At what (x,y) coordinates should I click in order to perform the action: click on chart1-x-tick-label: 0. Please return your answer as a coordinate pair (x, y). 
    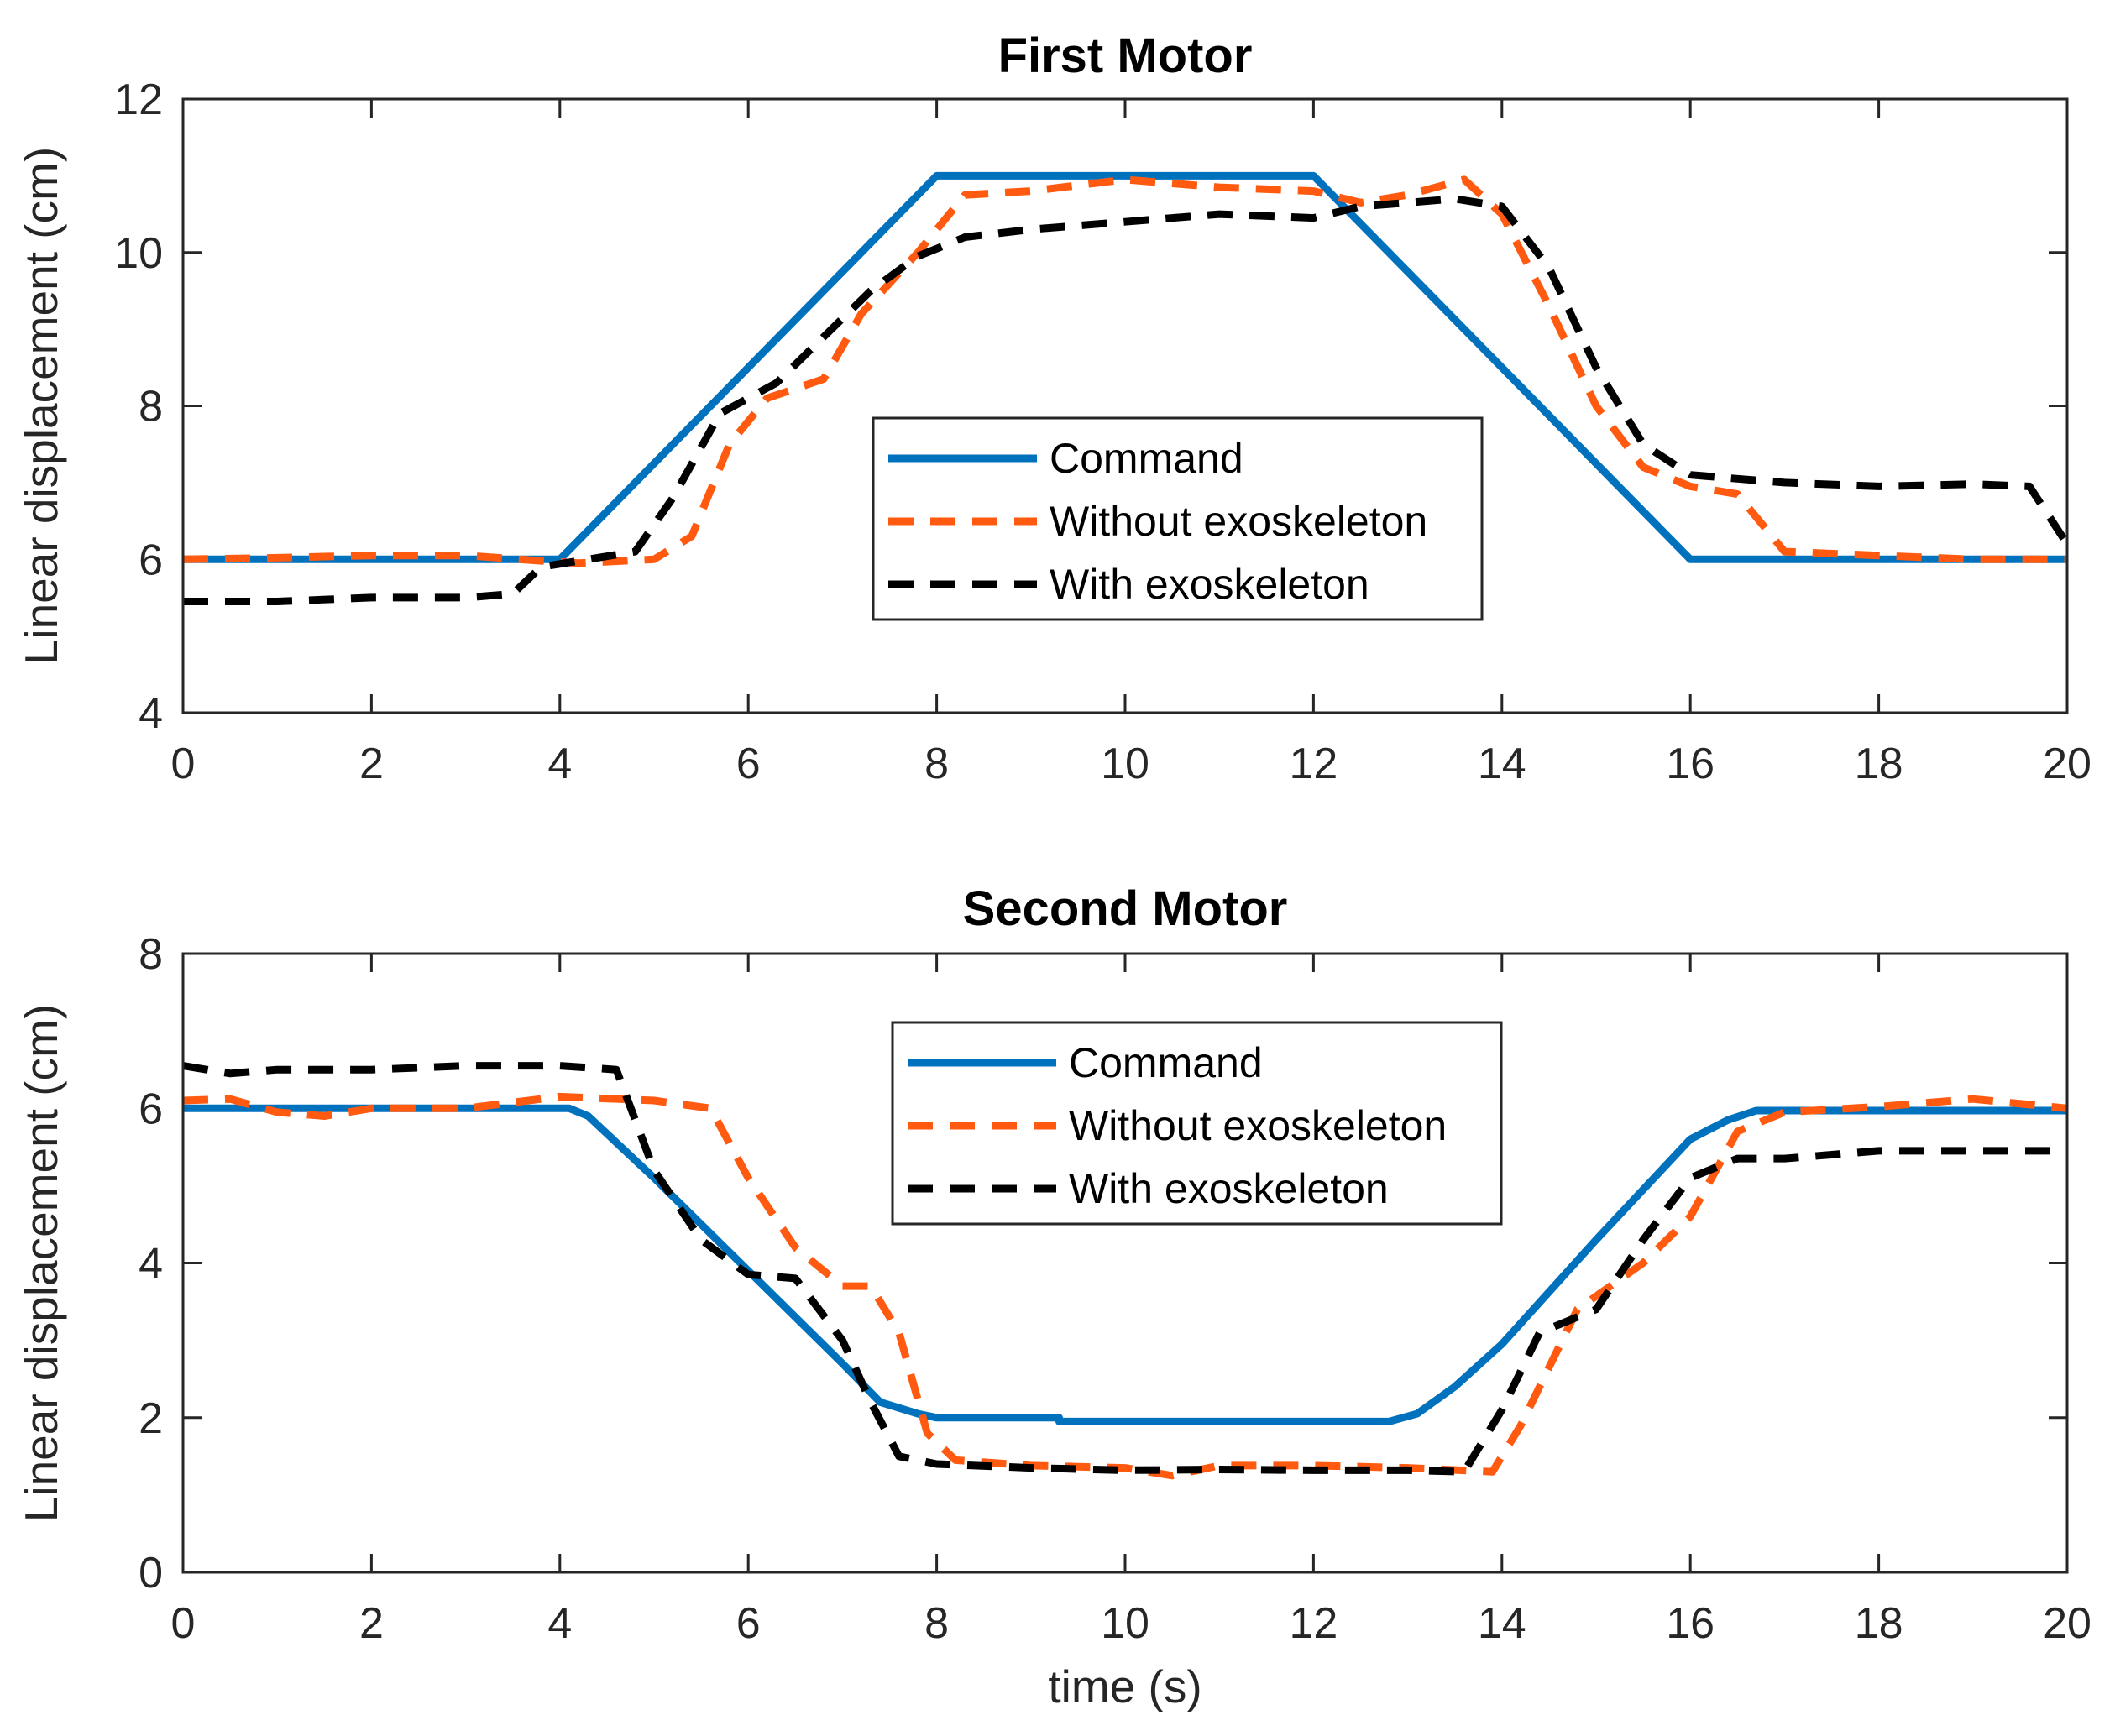
    Looking at the image, I should click on (184, 764).